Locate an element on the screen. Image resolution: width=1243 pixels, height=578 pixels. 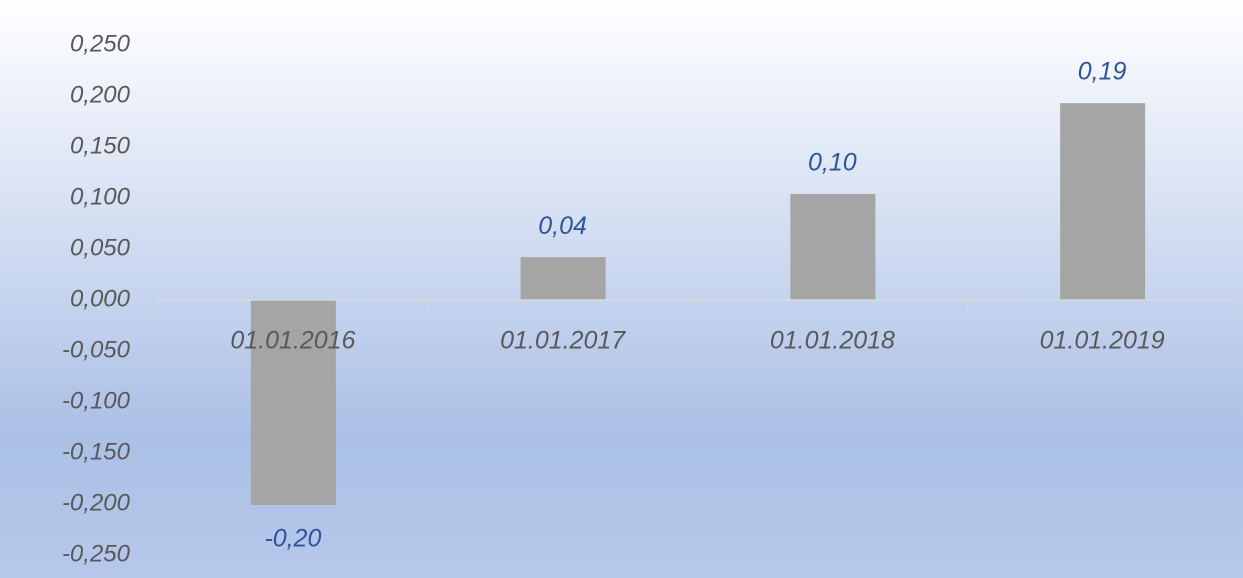
y-tick-label: 0,000 is located at coordinates (100, 298).